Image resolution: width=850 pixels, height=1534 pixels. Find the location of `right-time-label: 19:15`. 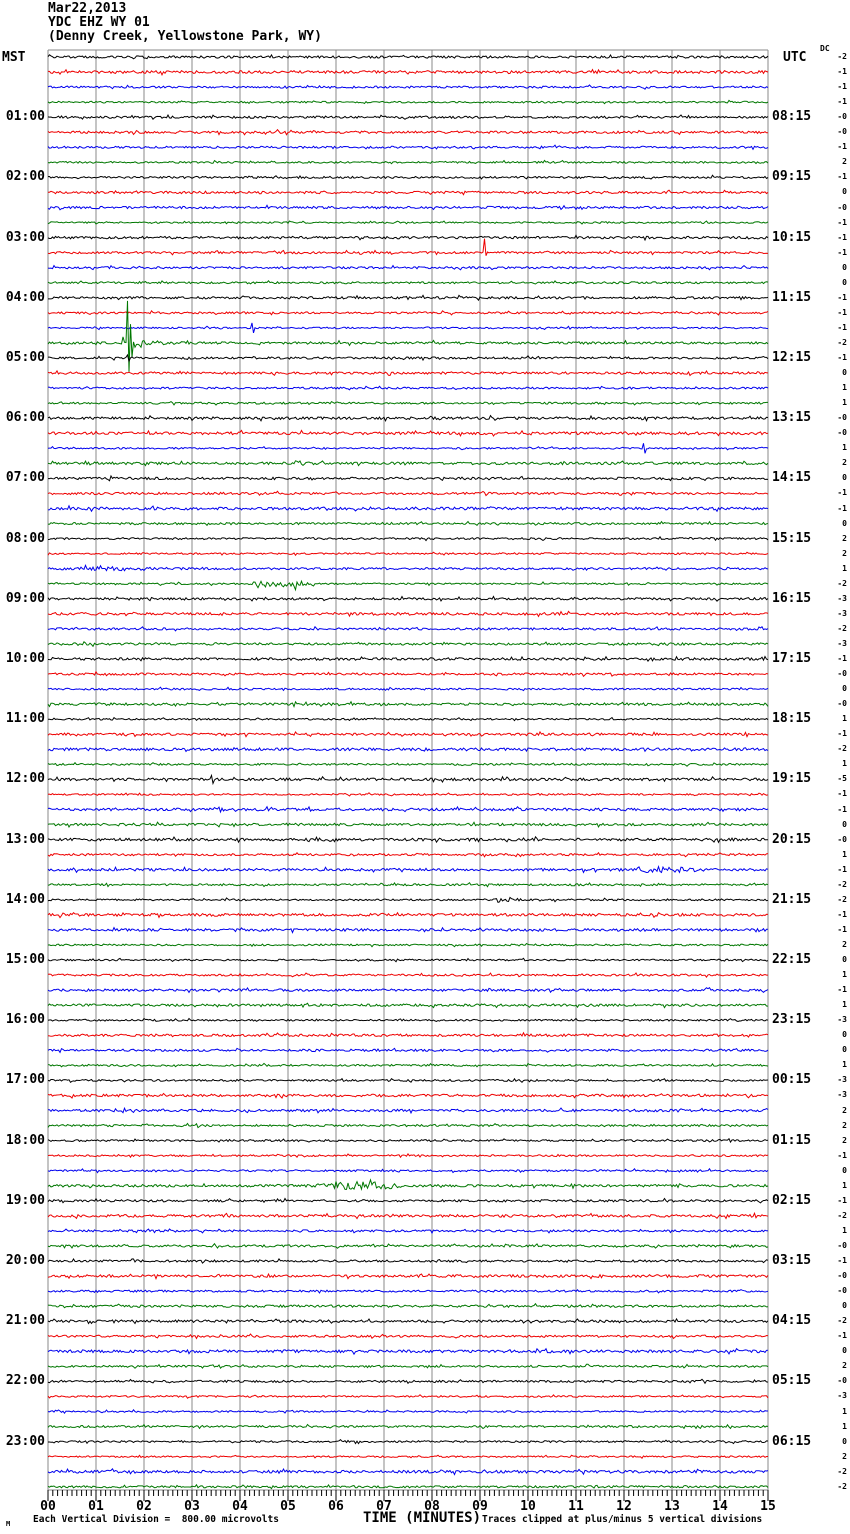

right-time-label: 19:15 is located at coordinates (792, 779).